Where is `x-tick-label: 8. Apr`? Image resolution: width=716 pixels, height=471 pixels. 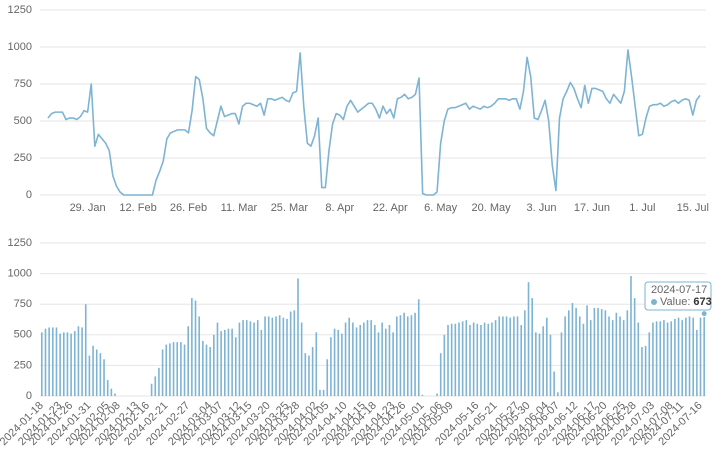 x-tick-label: 8. Apr is located at coordinates (339, 208).